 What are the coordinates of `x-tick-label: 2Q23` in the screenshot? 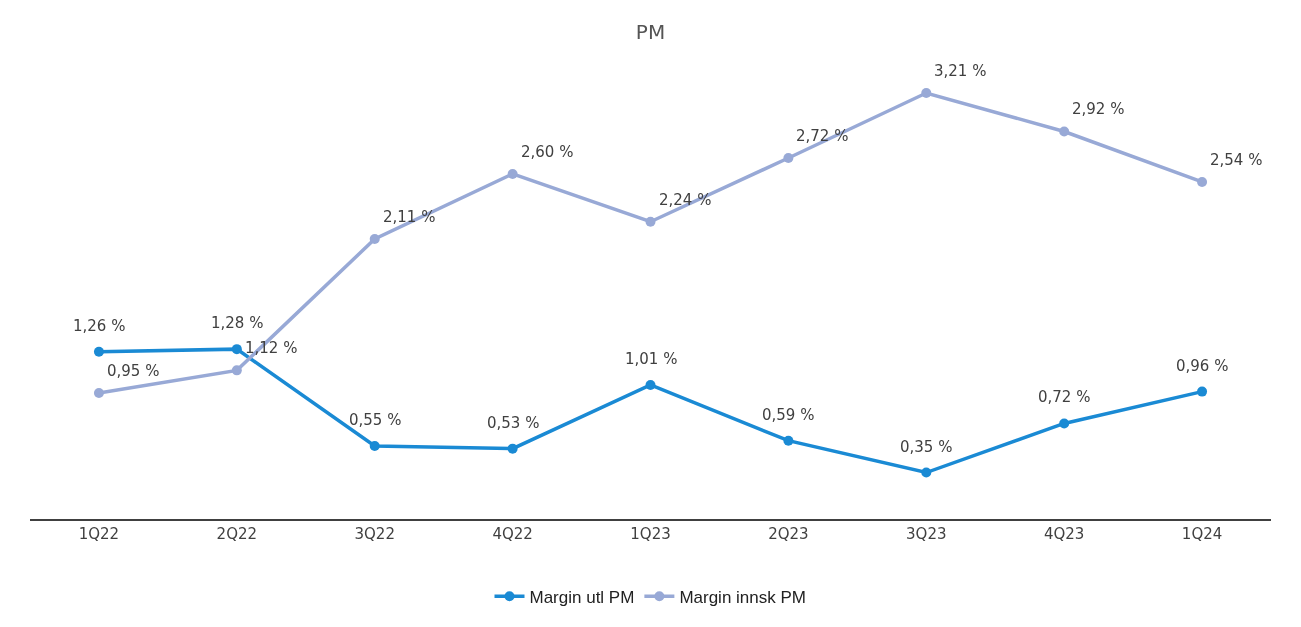 It's located at (788, 533).